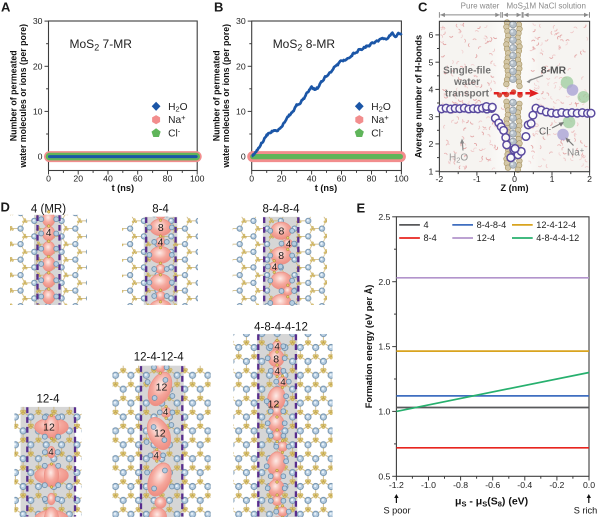 The width and height of the screenshot is (600, 522). What do you see at coordinates (466, 82) in the screenshot?
I see `svg-text: water` at bounding box center [466, 82].